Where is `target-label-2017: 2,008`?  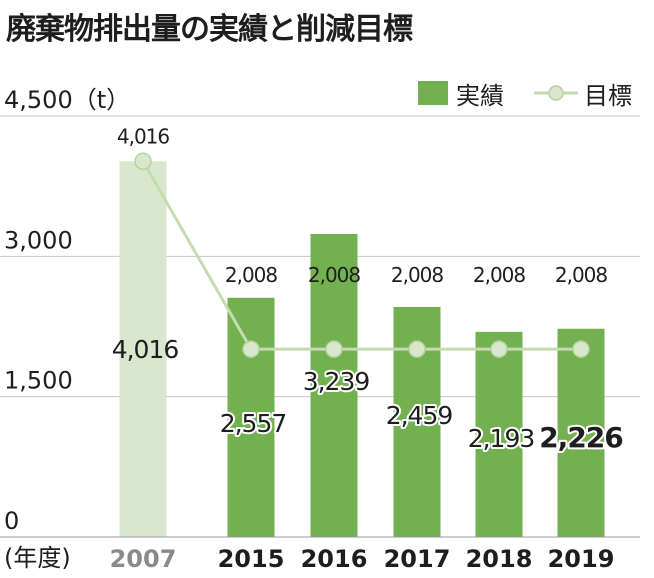
target-label-2017: 2,008 is located at coordinates (417, 275).